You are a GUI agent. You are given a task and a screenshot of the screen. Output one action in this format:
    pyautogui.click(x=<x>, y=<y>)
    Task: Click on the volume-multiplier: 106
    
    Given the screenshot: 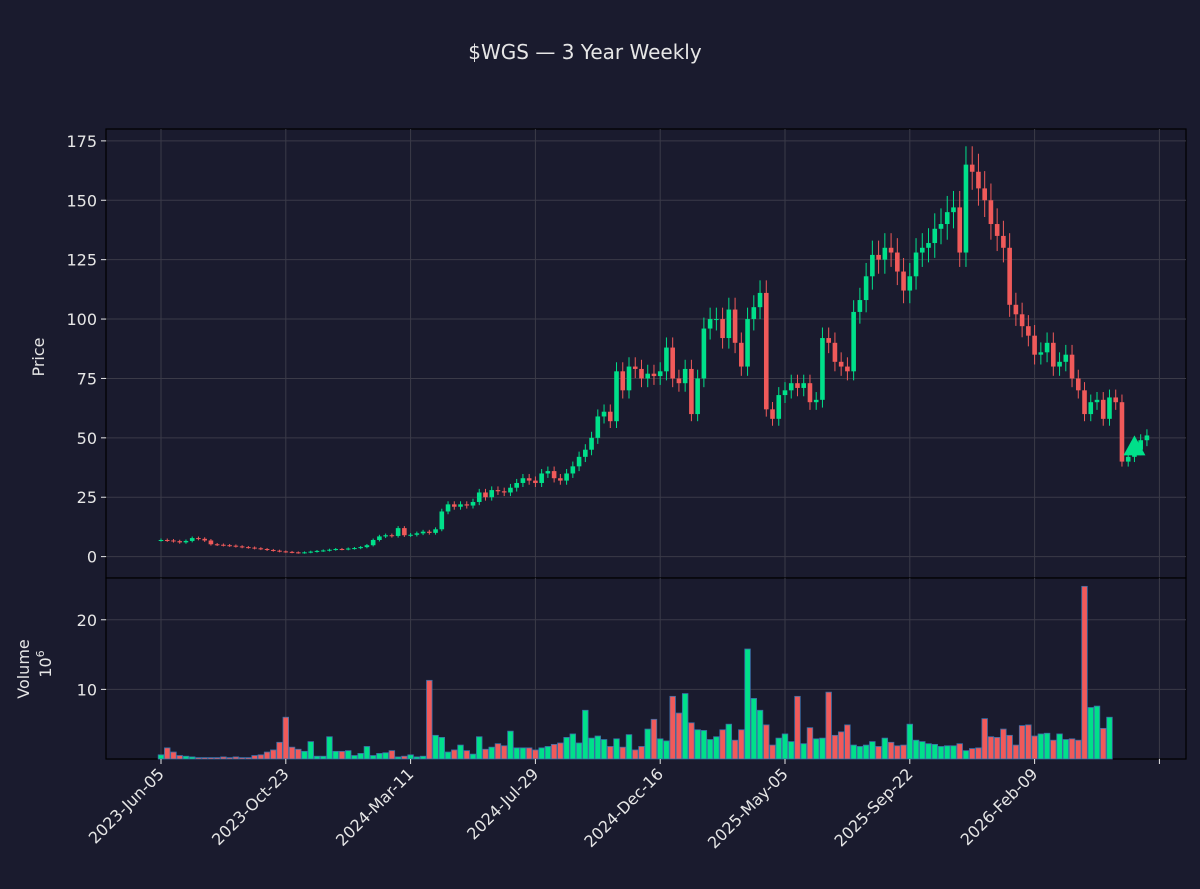 What is the action you would take?
    pyautogui.click(x=44, y=663)
    